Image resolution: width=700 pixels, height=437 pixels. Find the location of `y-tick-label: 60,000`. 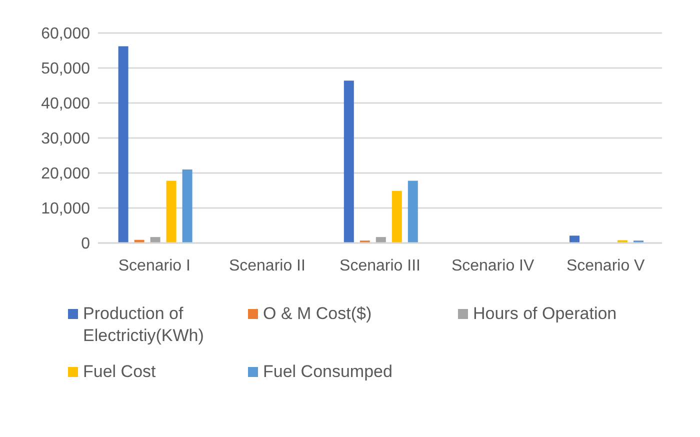

y-tick-label: 60,000 is located at coordinates (65, 34).